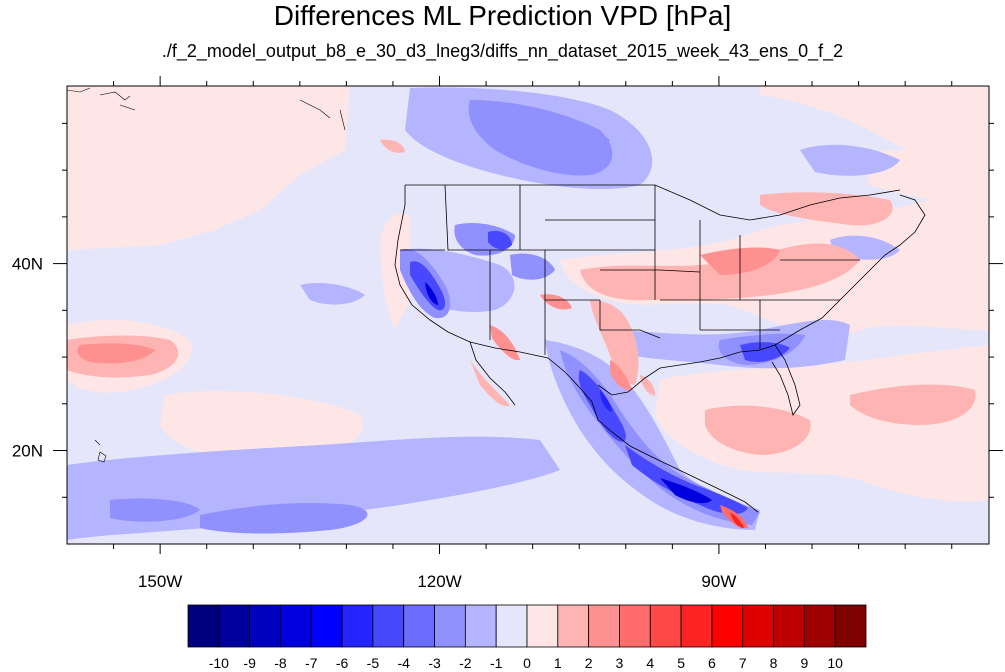 The width and height of the screenshot is (1005, 672). I want to click on colorbar-label: -4, so click(404, 663).